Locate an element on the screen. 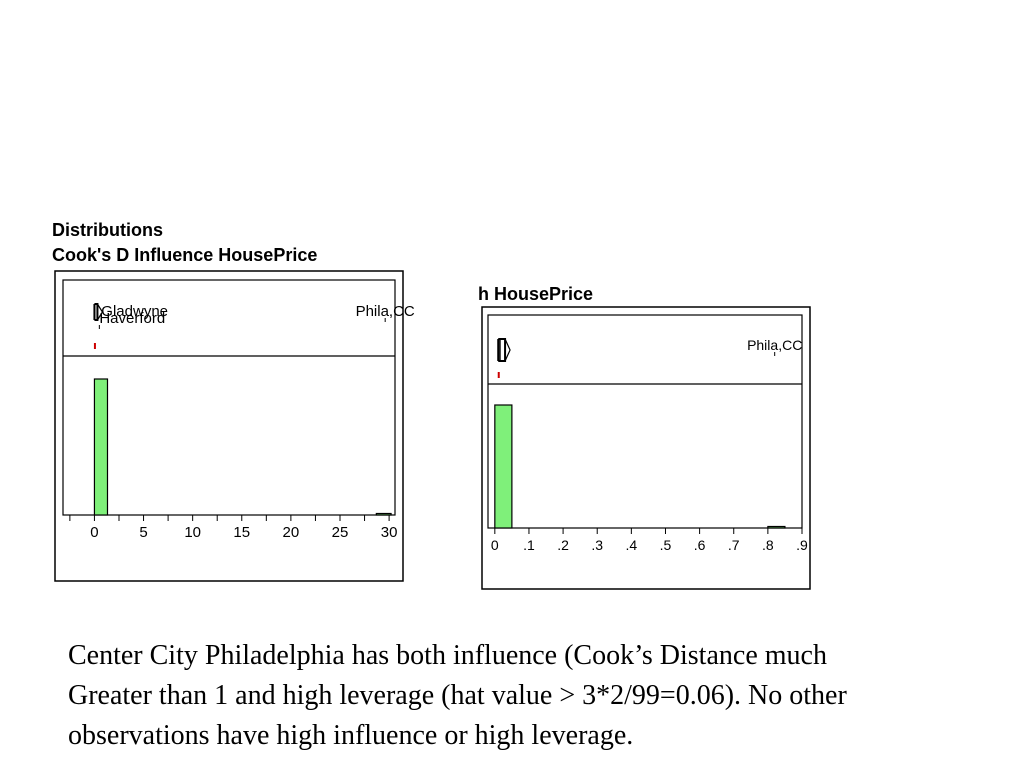 The image size is (1024, 768). x-tick-label-4: .4 is located at coordinates (632, 545).